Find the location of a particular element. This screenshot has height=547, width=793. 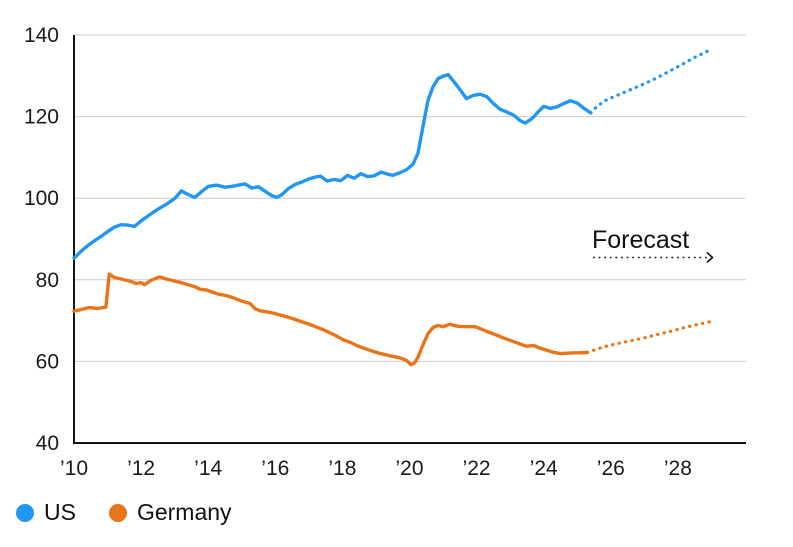

legend-label: Germany is located at coordinates (184, 512).